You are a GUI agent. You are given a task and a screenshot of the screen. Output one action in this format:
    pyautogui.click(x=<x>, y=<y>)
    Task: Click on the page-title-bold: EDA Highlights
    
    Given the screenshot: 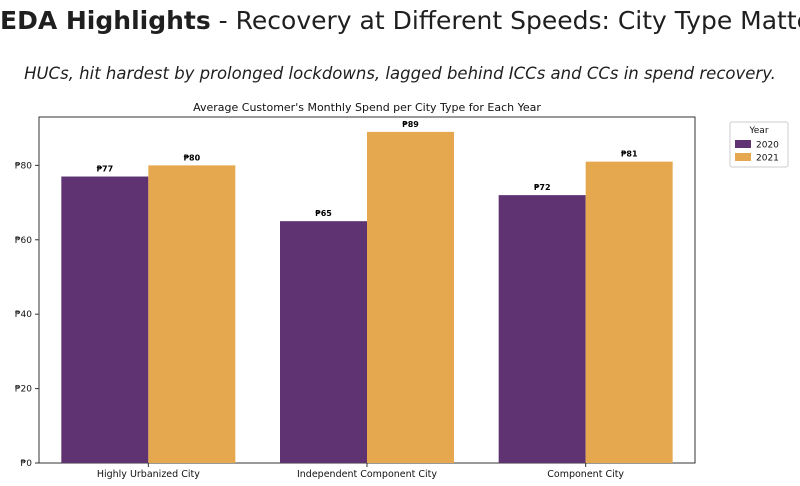 What is the action you would take?
    pyautogui.click(x=105, y=20)
    